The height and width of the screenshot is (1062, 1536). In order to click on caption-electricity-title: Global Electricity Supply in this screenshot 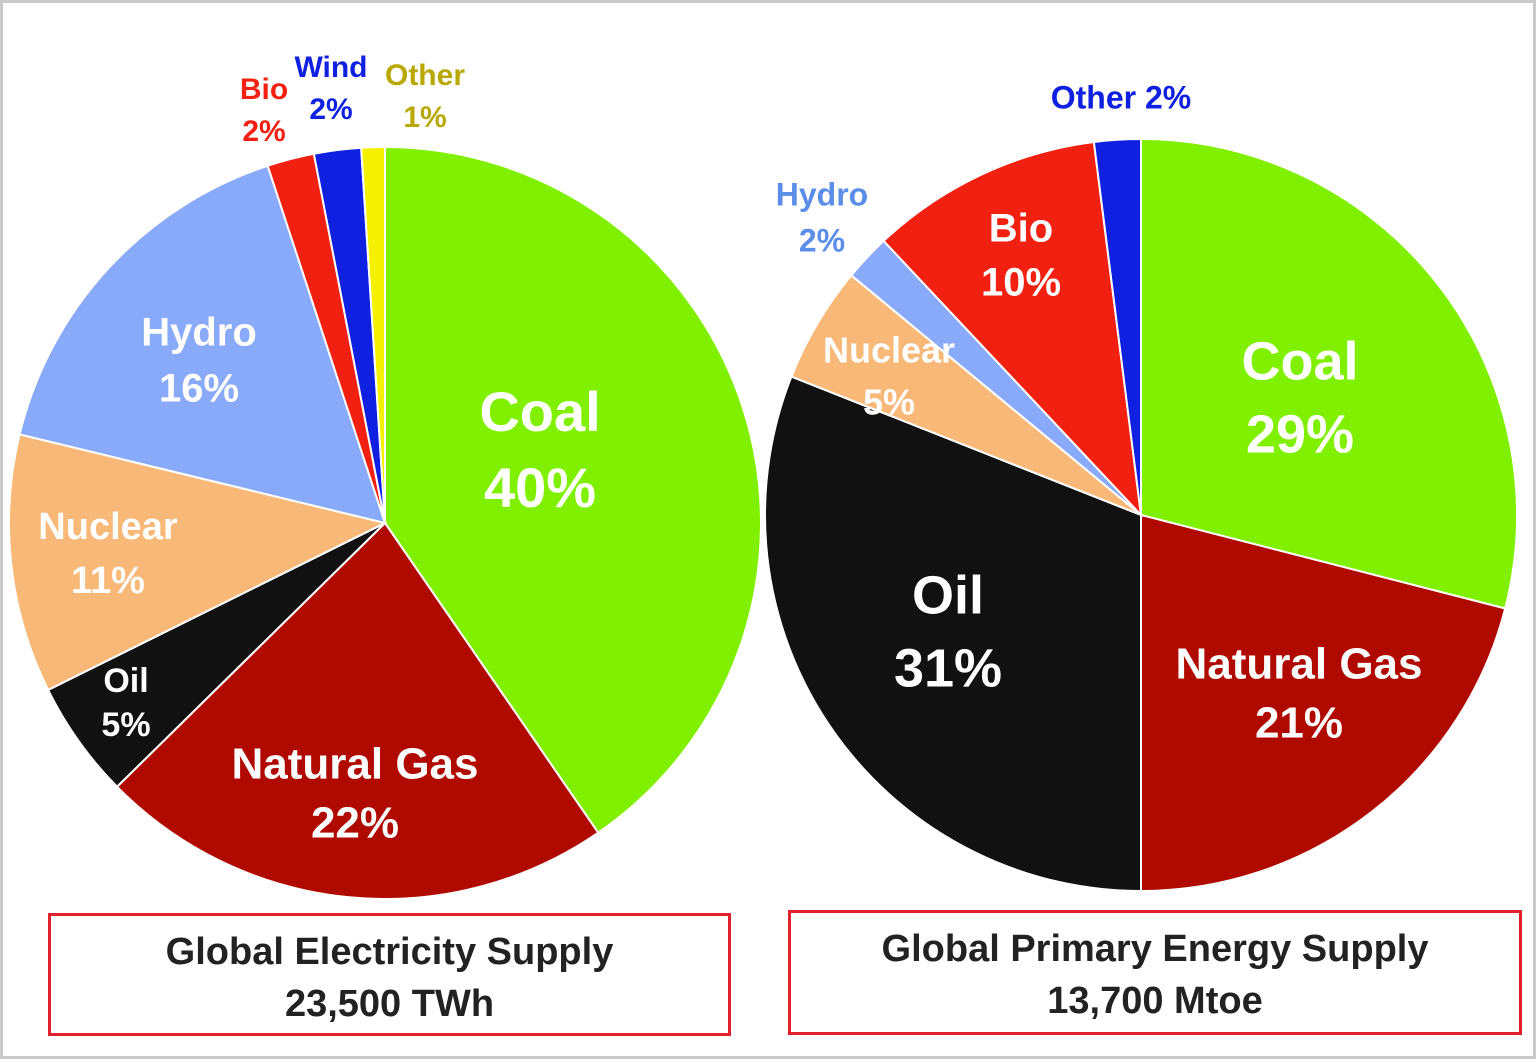, I will do `click(389, 952)`.